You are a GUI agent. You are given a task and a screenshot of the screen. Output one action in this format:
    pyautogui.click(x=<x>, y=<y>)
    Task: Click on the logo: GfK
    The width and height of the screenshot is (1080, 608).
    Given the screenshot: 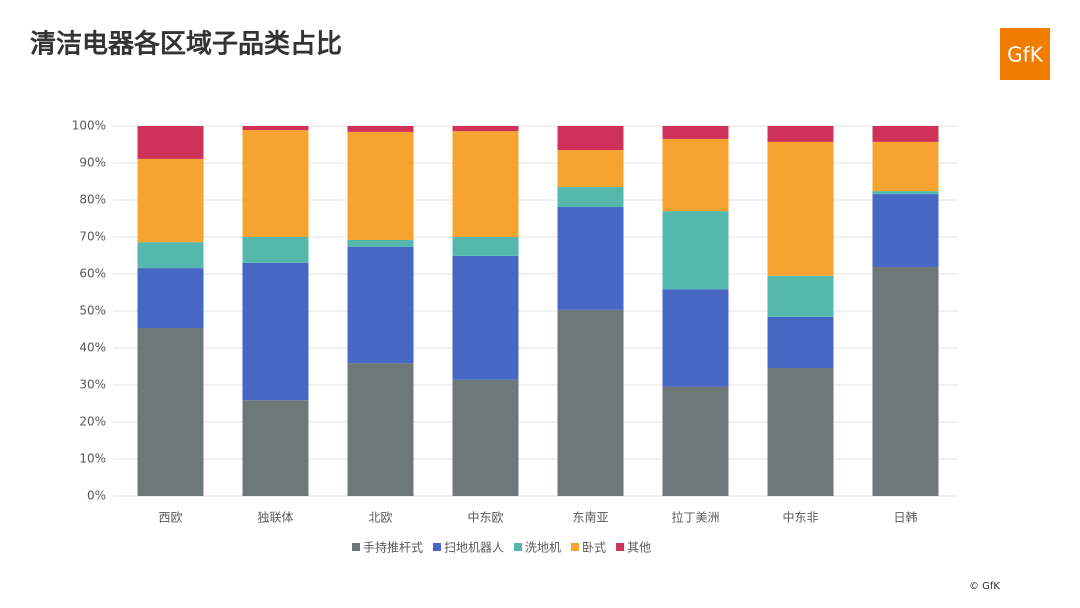 What is the action you would take?
    pyautogui.click(x=1025, y=55)
    